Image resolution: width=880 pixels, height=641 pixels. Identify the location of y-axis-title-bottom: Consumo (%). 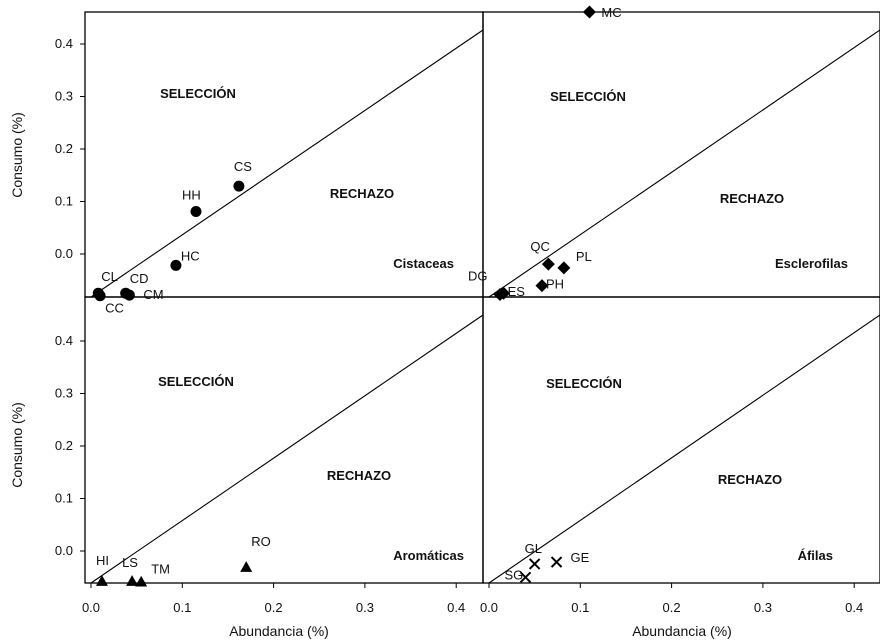
(17, 445).